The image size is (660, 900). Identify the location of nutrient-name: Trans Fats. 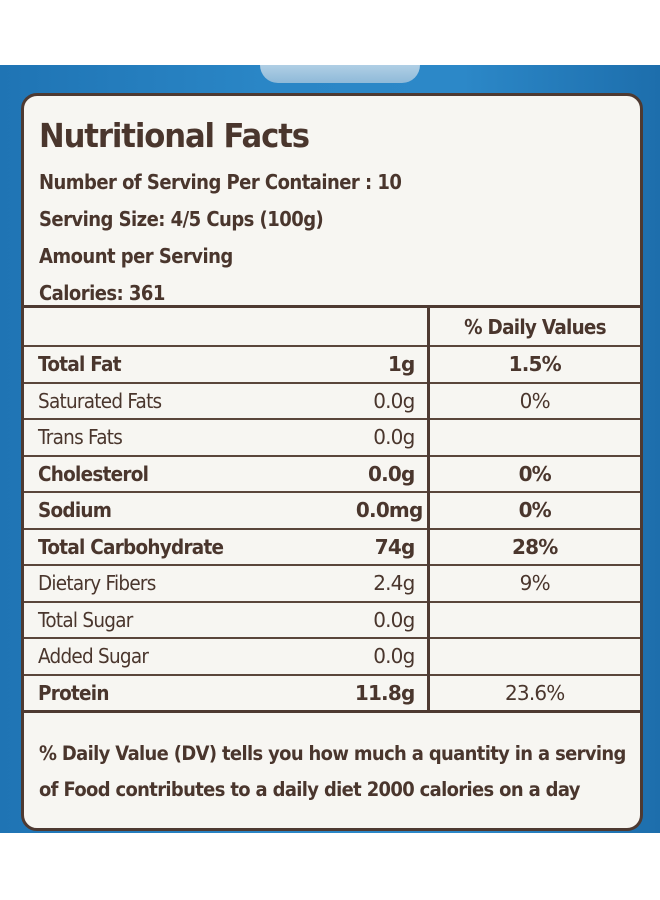
(80, 437).